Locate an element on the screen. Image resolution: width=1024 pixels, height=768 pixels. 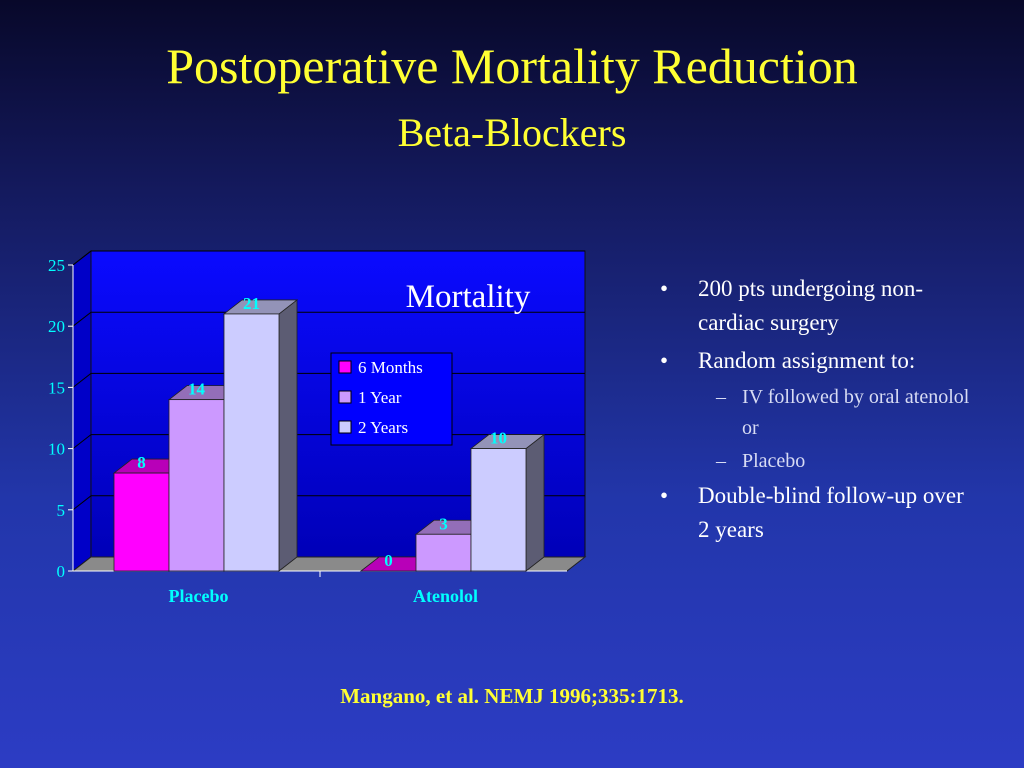
bullet-text: IV followed by oral atenolol or is located at coordinates (856, 412).